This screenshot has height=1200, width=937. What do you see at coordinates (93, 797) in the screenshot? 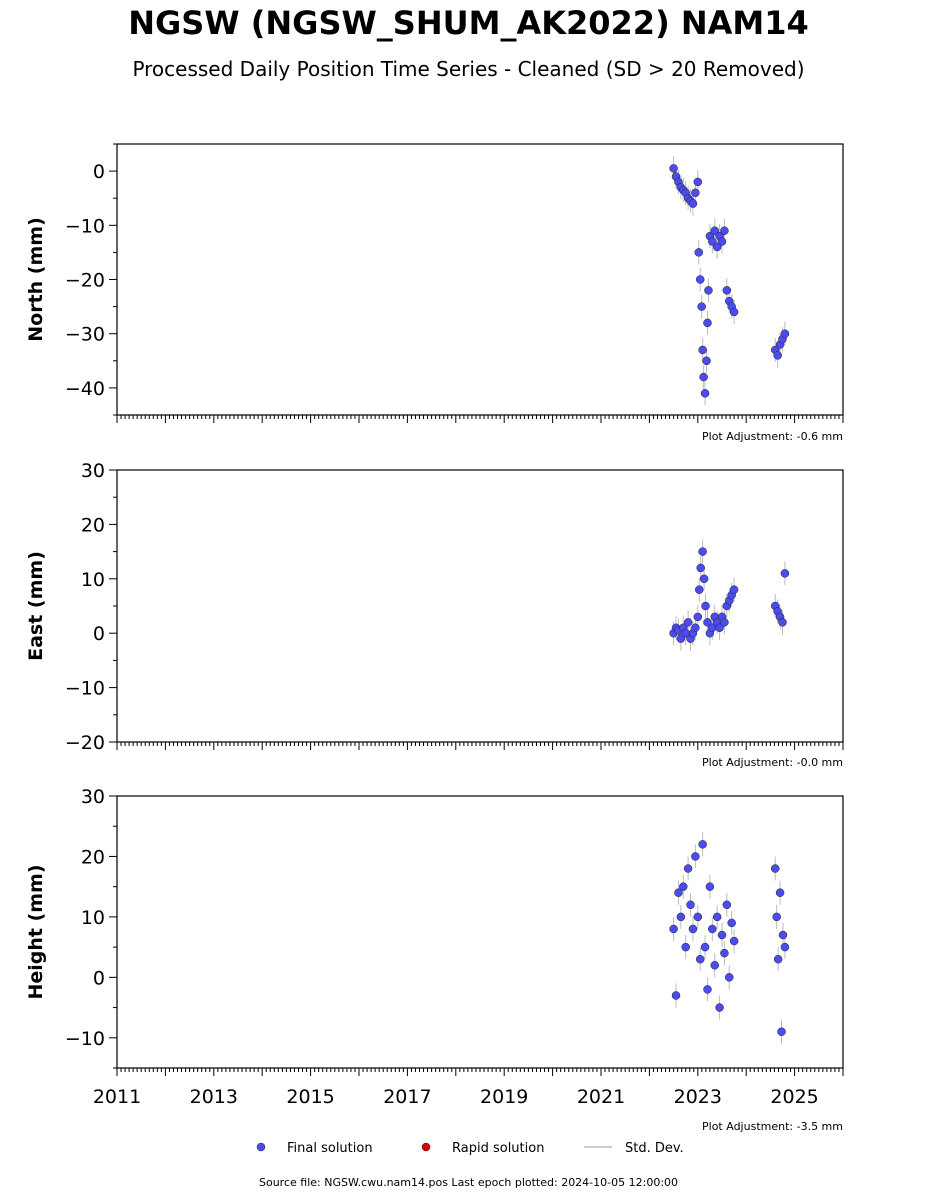
I see `y-tick-label-2: 30` at bounding box center [93, 797].